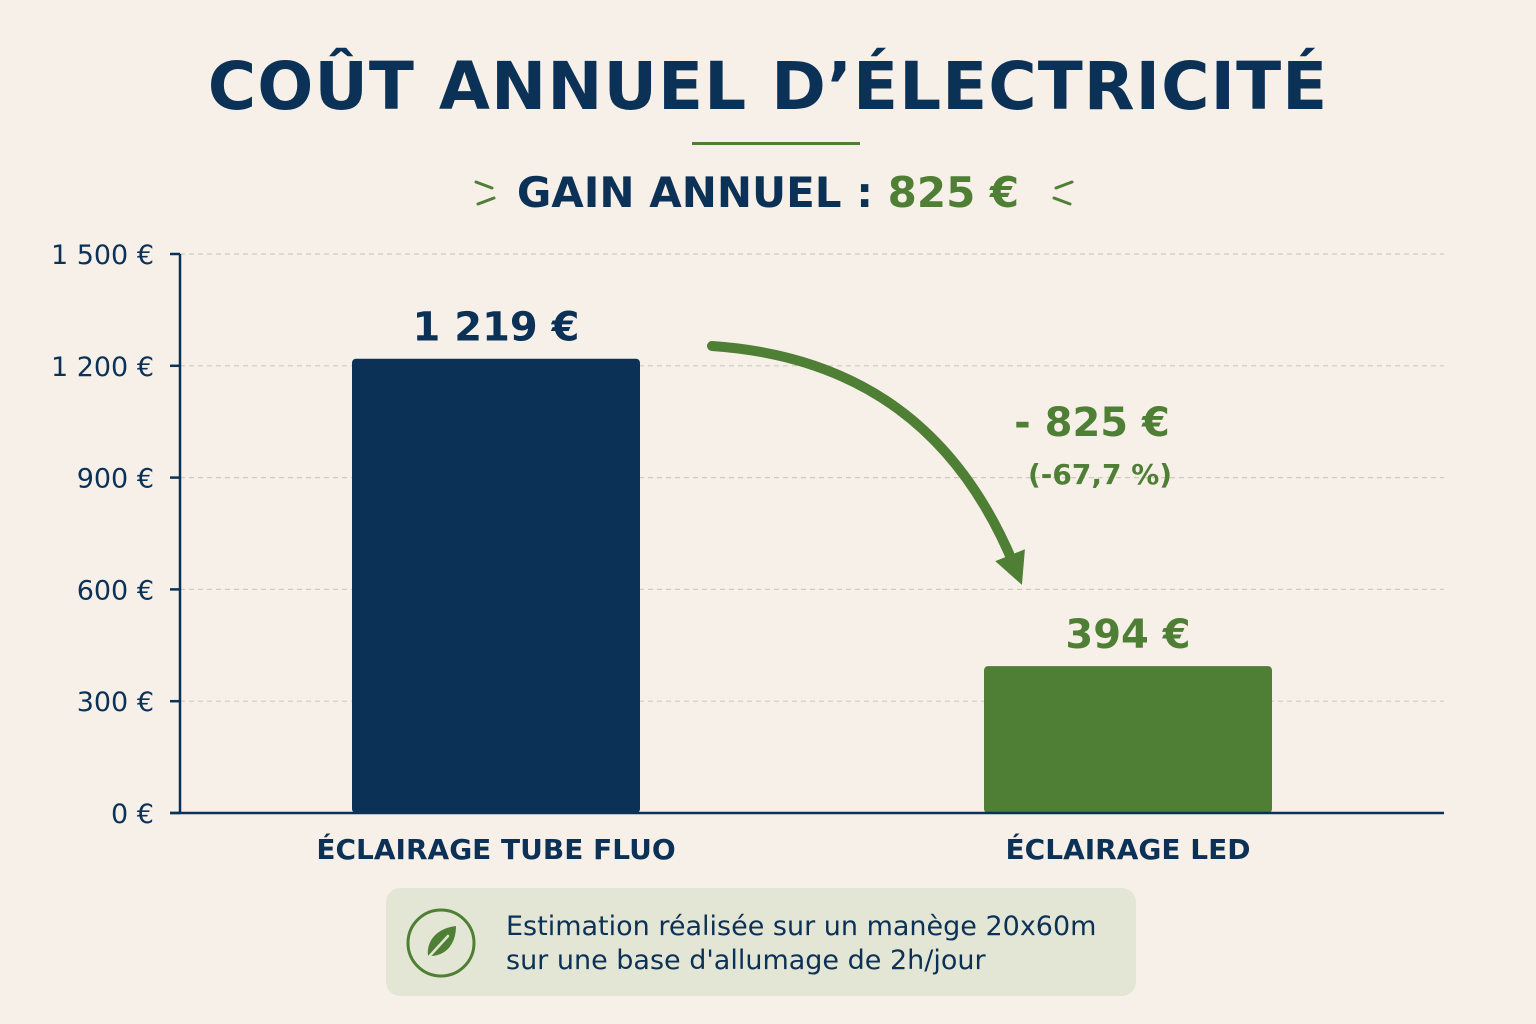  Describe the element at coordinates (1128, 739) in the screenshot. I see `bar-led` at that location.